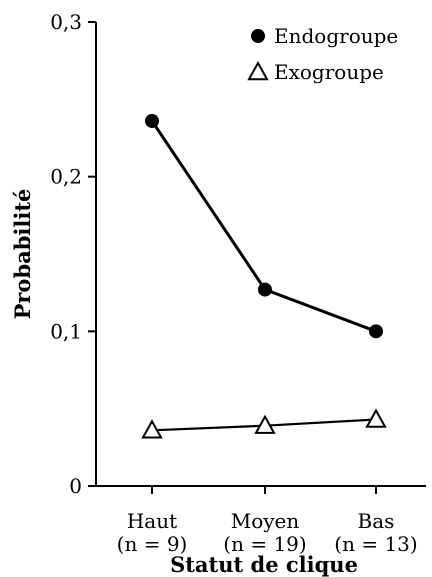 Image resolution: width=432 pixels, height=577 pixels. What do you see at coordinates (376, 521) in the screenshot?
I see `x-tick-label: Bas` at bounding box center [376, 521].